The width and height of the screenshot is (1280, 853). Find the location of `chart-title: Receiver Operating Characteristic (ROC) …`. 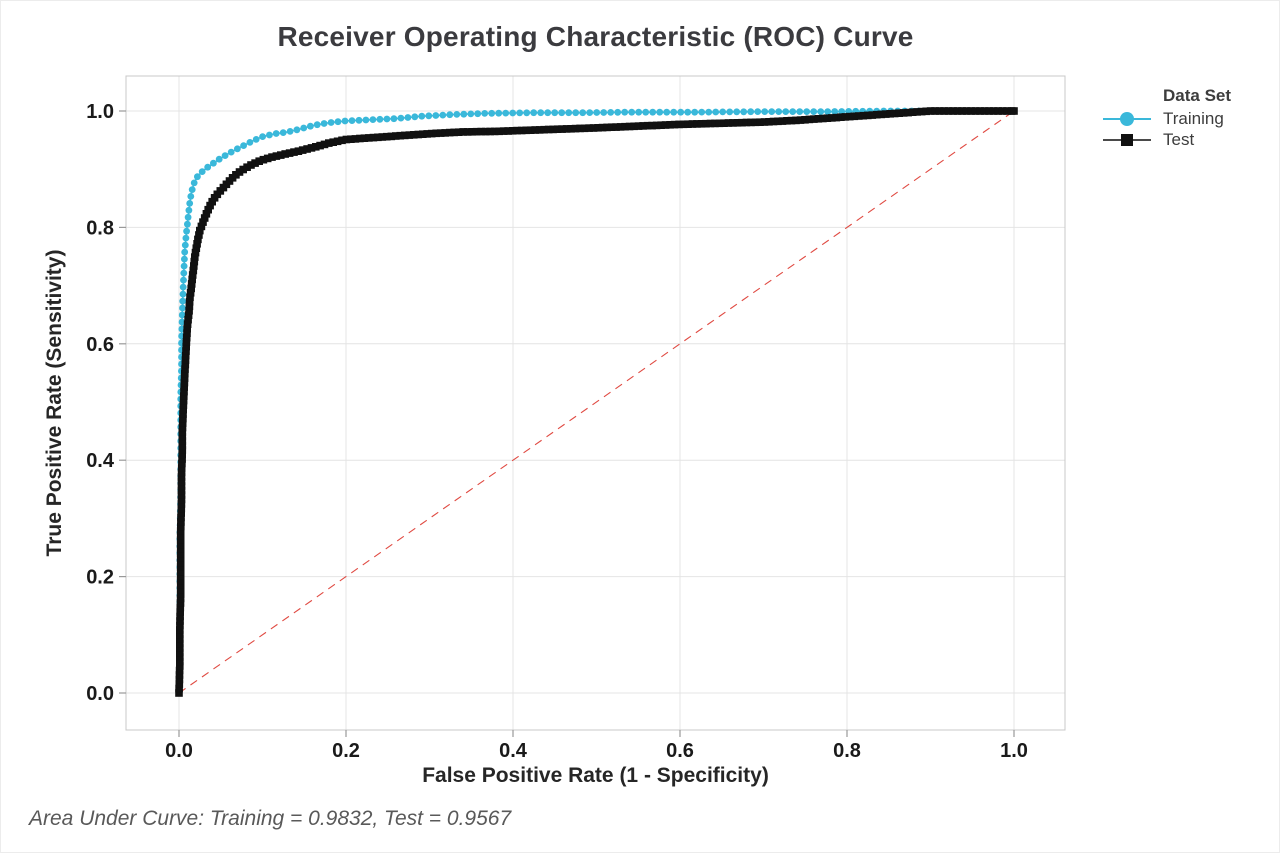

chart-title: Receiver Operating Characteristic (ROC) … is located at coordinates (595, 36).